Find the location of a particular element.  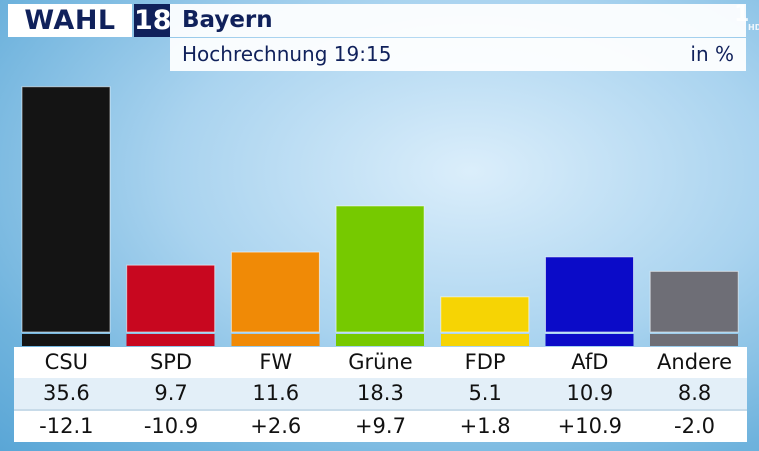

percentage-row: 35.6 9.7 11.6 18.3 5.1 10.9 8.8 is located at coordinates (380, 393).